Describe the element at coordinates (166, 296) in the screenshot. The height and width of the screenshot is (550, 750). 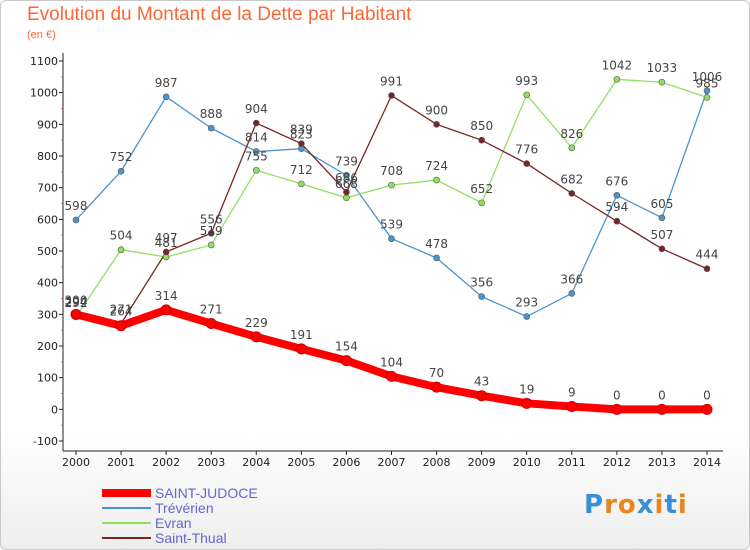
I see `data-label: 314` at that location.